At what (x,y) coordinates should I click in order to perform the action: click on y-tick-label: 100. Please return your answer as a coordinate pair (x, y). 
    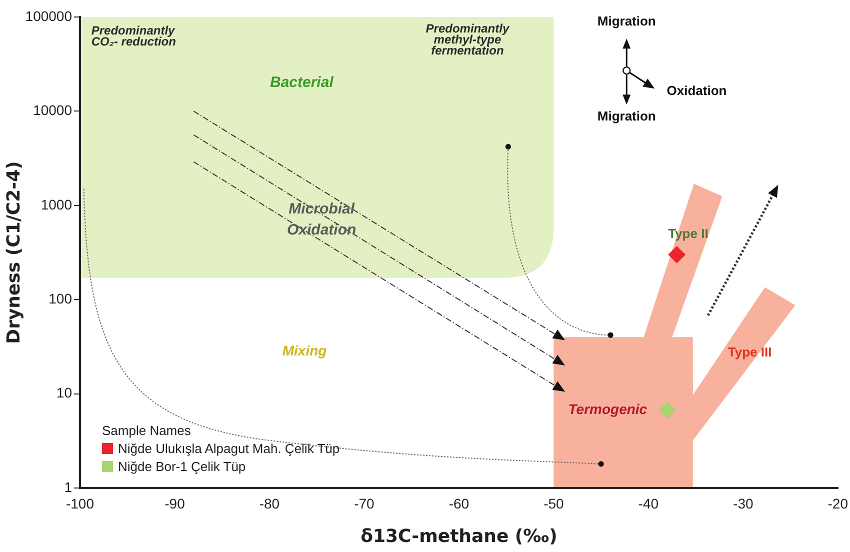
    Looking at the image, I should click on (60, 298).